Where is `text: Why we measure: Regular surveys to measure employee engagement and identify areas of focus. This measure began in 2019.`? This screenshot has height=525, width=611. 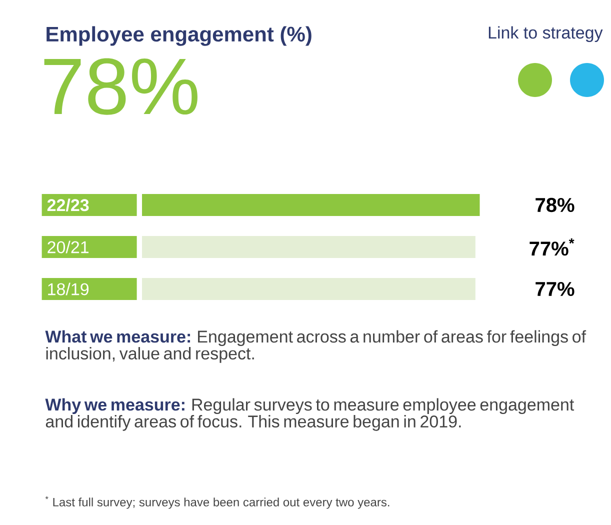 text: Why we measure: Regular surveys to measure employee engagement and identify areas of focus. This measure began in 2019. is located at coordinates (309, 414).